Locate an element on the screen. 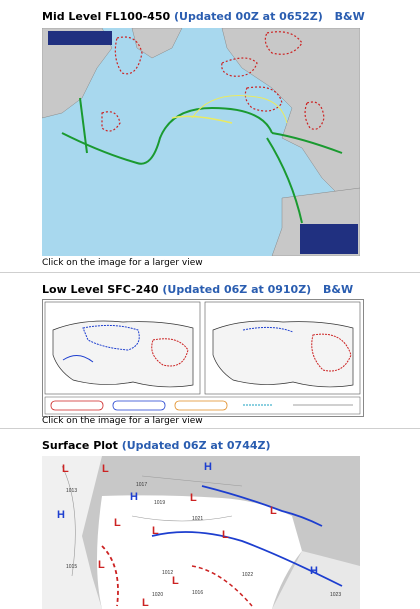 This screenshot has width=420, height=609. low-level-chart-svg is located at coordinates (202, 358).